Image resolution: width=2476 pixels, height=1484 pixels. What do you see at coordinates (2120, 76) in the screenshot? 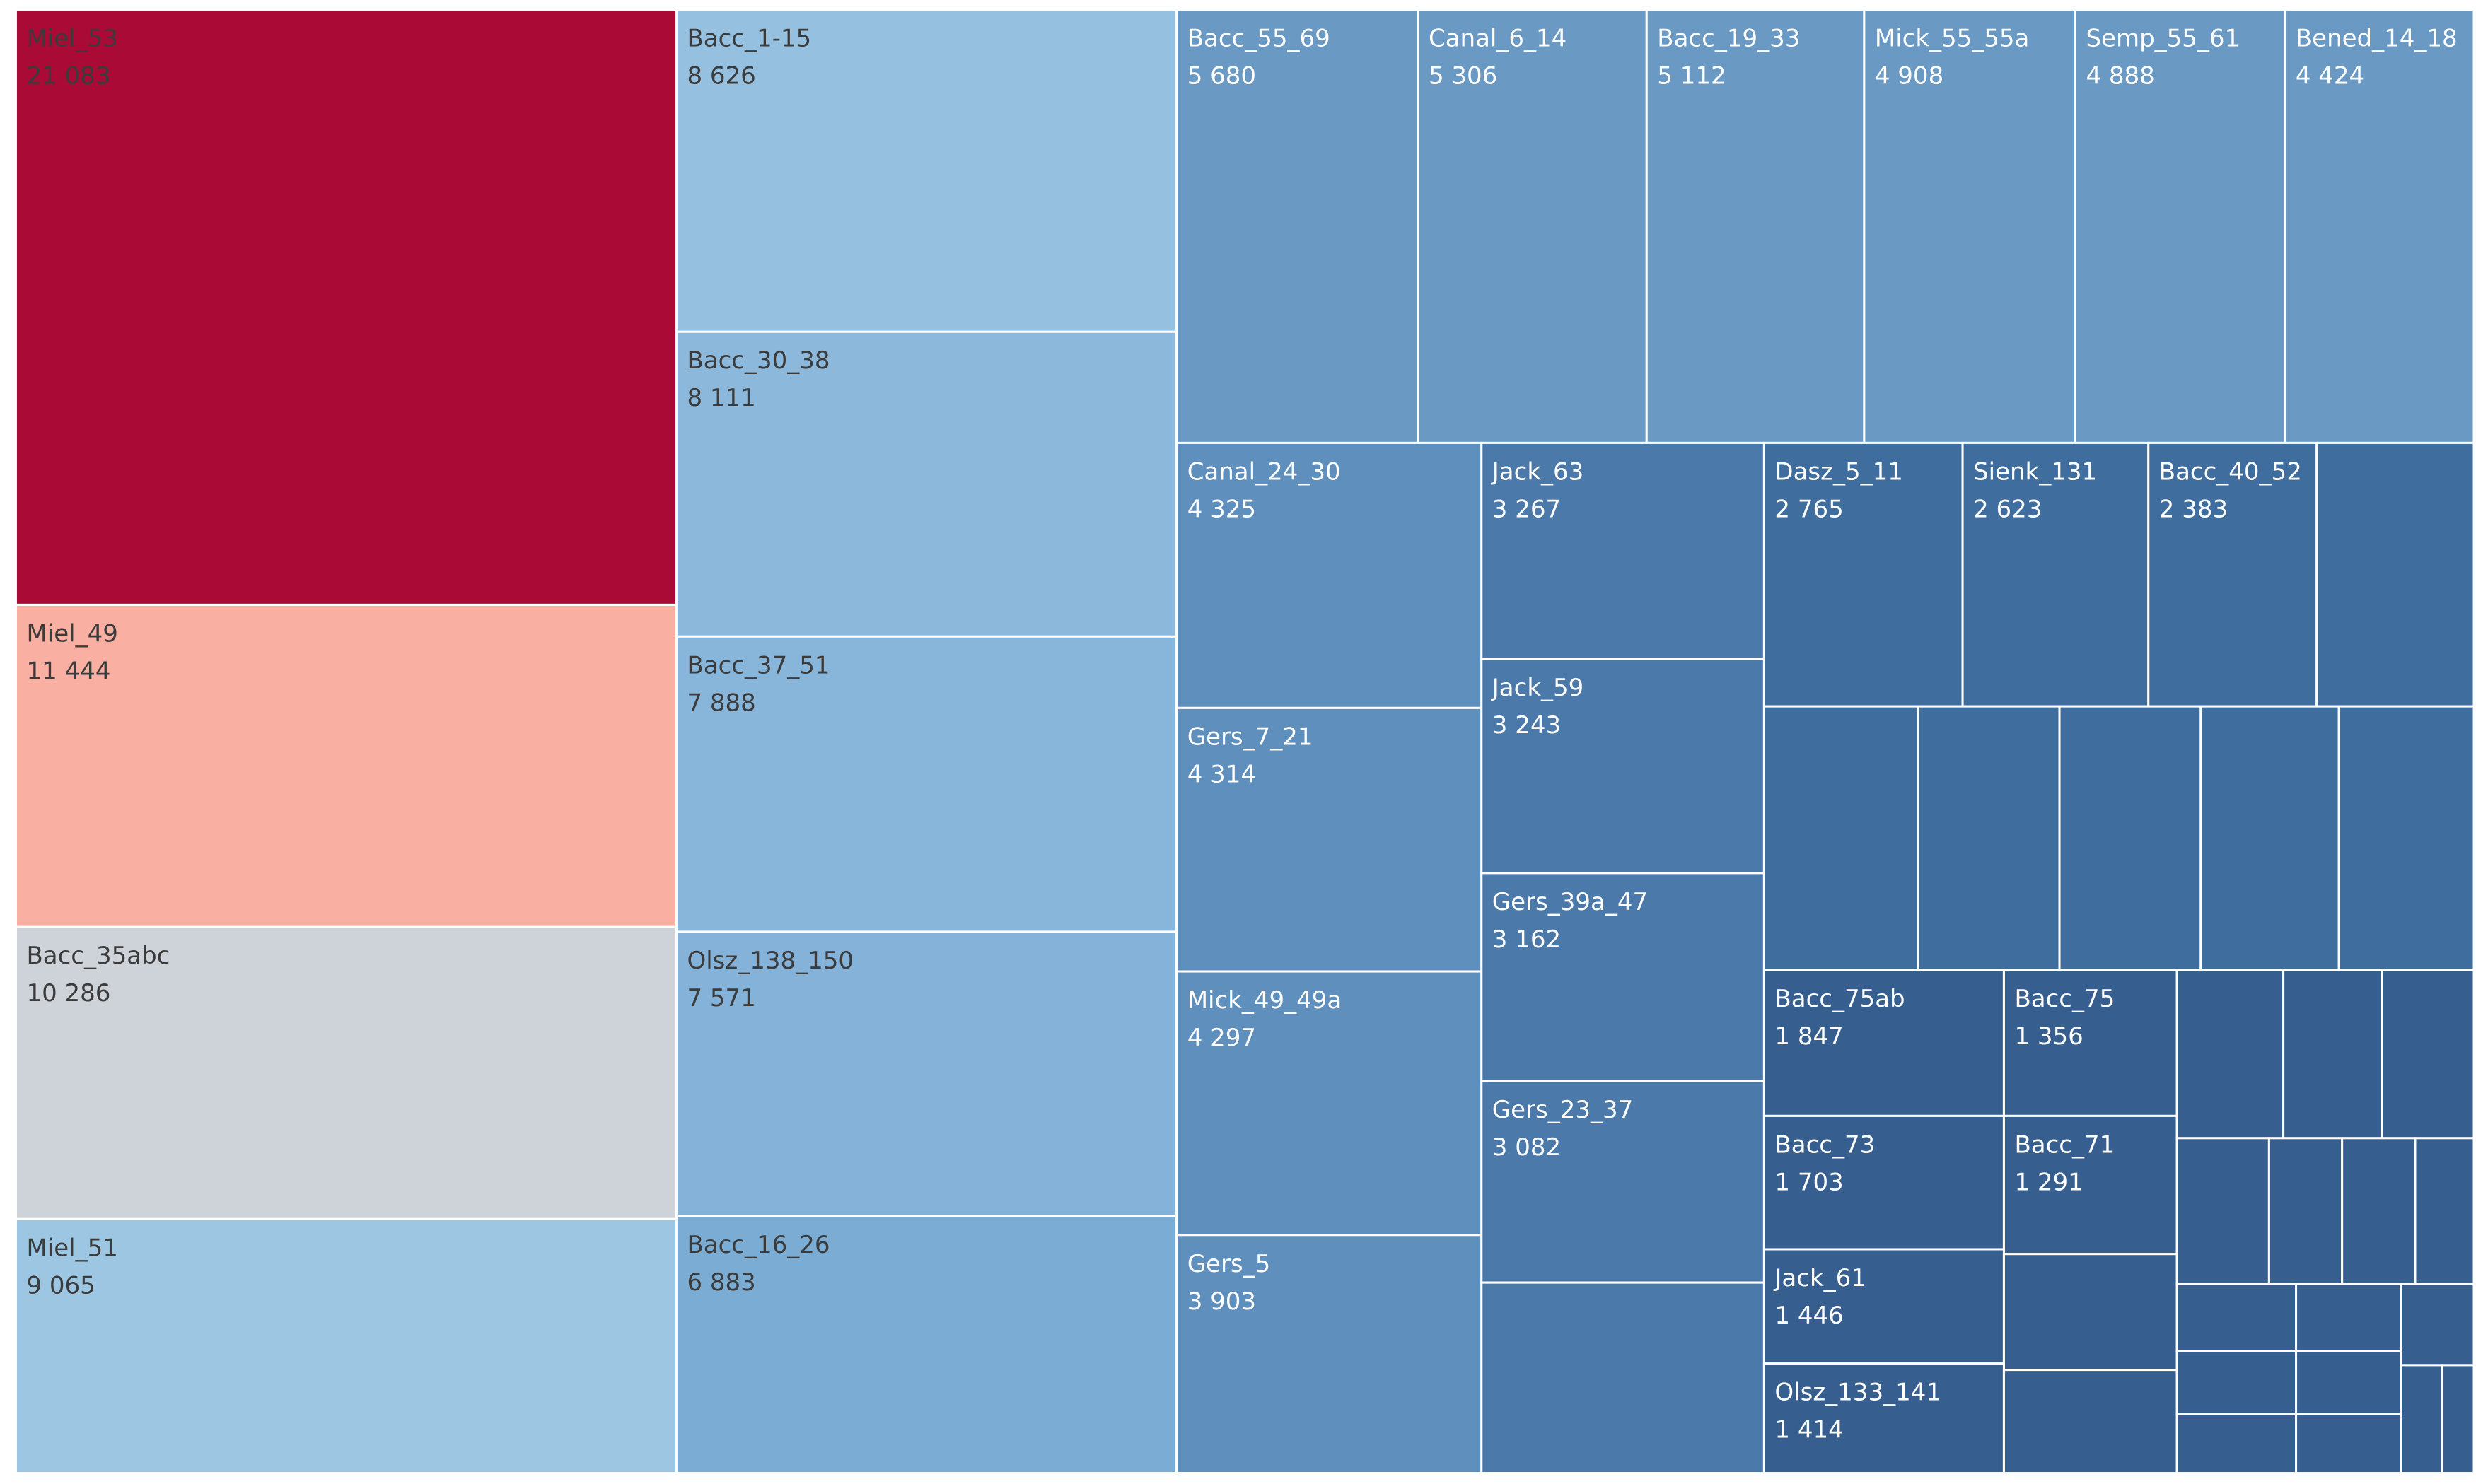
I see `cell-value: 4 888` at bounding box center [2120, 76].